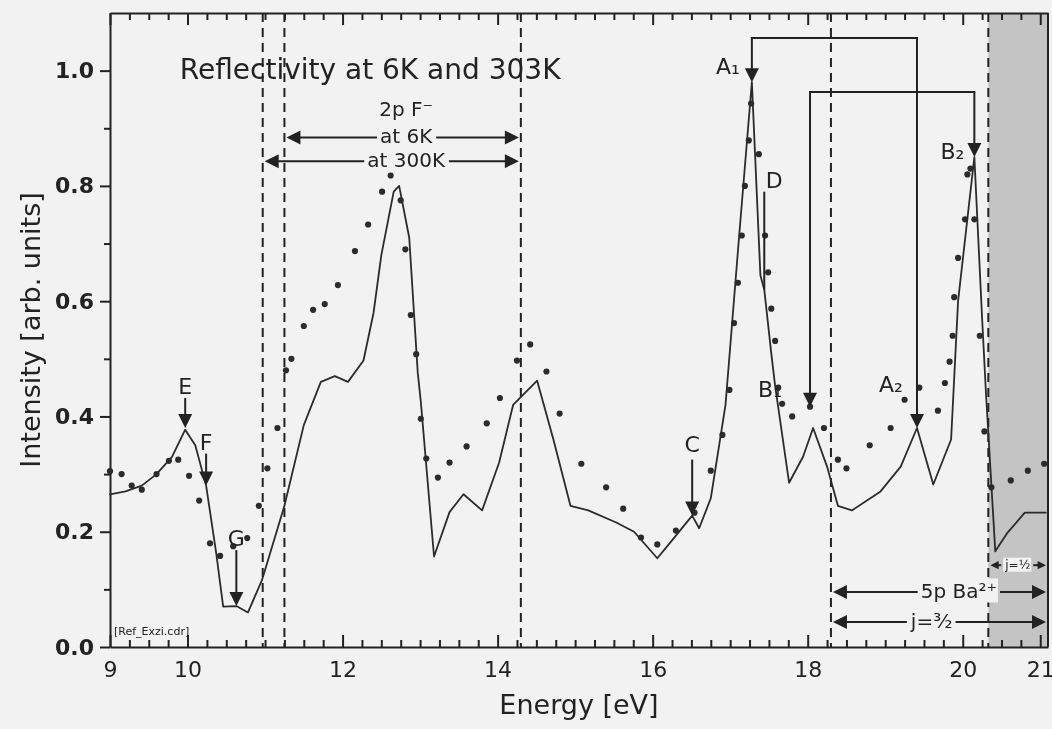 This screenshot has height=729, width=1052. Describe the element at coordinates (188, 669) in the screenshot. I see `x-tick-label: 10` at that location.